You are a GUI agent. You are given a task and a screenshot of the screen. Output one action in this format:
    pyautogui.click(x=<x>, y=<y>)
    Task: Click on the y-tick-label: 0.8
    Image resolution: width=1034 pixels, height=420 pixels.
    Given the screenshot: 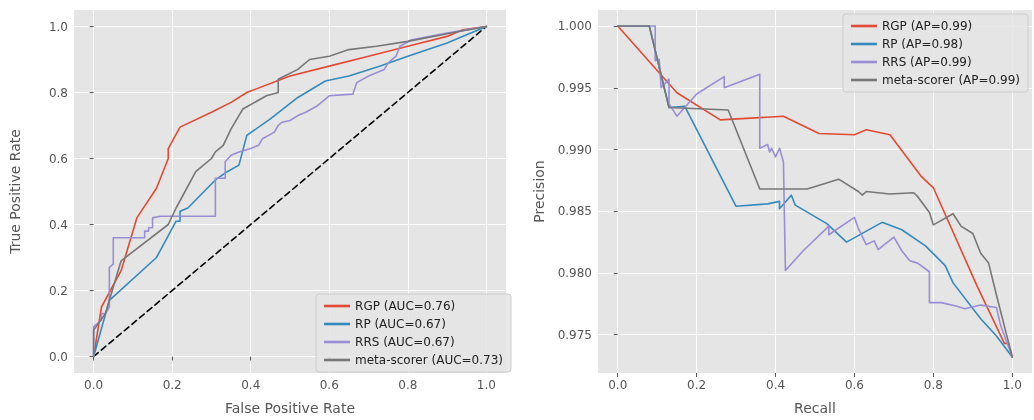 What is the action you would take?
    pyautogui.click(x=58, y=92)
    